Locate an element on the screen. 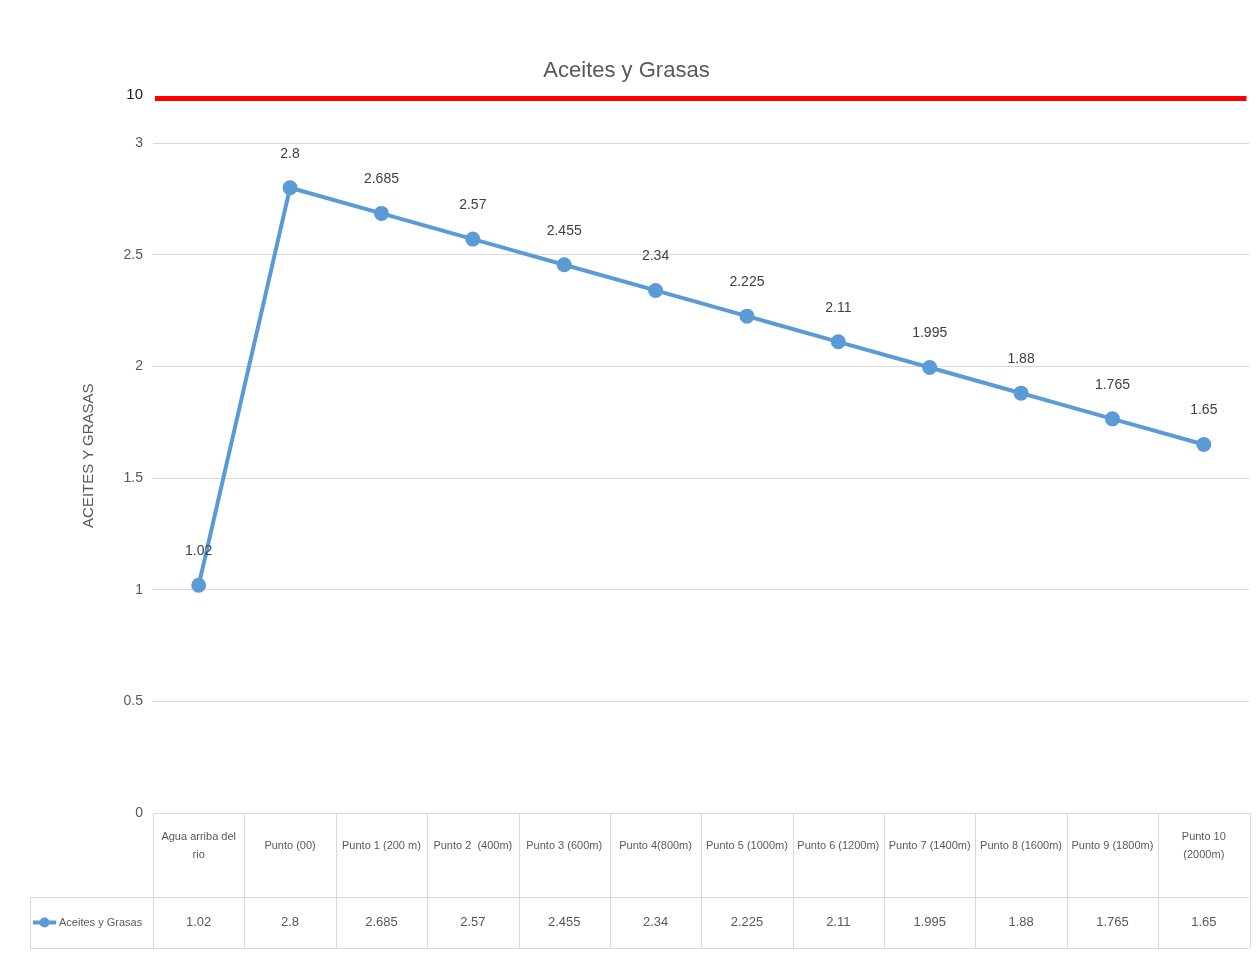 The width and height of the screenshot is (1259, 959). data-label: 2.57 is located at coordinates (473, 922).